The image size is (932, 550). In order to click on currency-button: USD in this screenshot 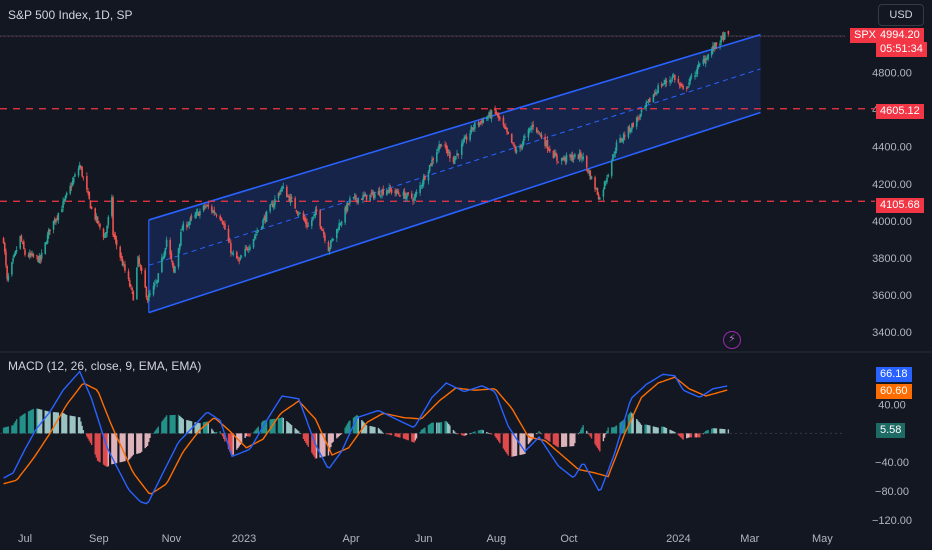, I will do `click(901, 15)`.